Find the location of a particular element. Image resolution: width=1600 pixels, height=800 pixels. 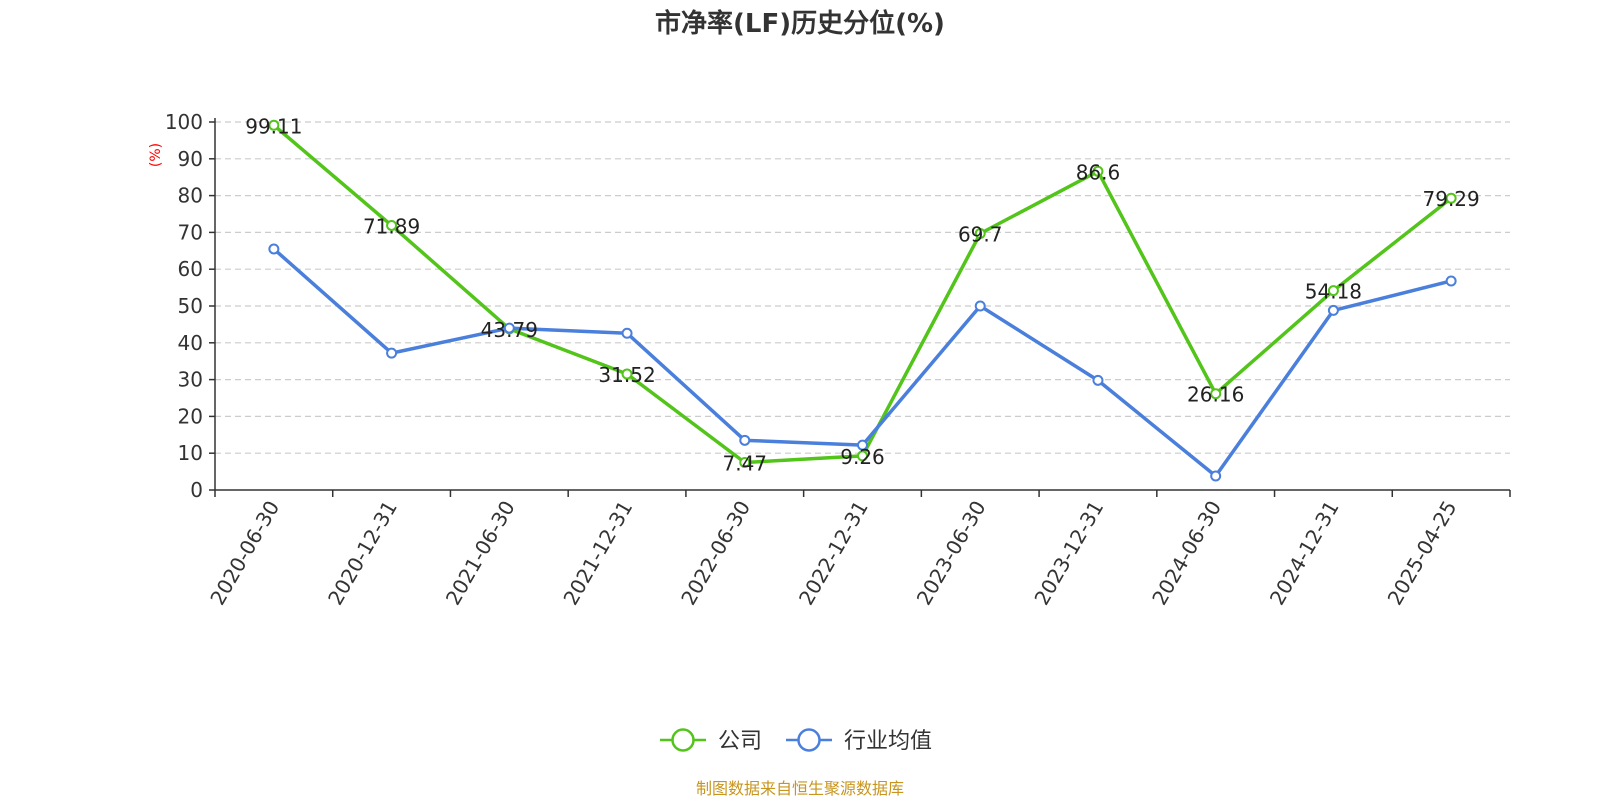

chart-title: 市净率(LF)历史分位(%) is located at coordinates (800, 23).